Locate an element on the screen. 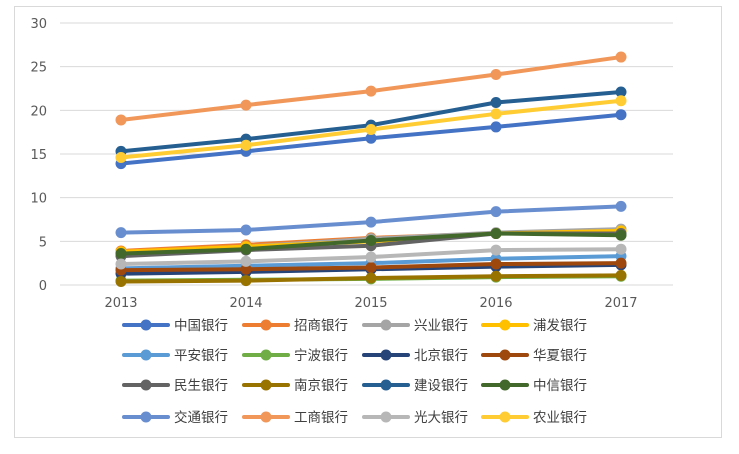  series-交通银行 is located at coordinates (371, 219).